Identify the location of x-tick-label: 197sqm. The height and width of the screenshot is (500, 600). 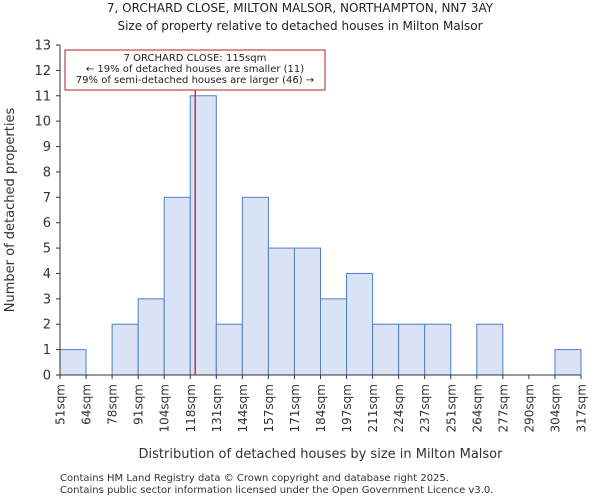
(347, 408).